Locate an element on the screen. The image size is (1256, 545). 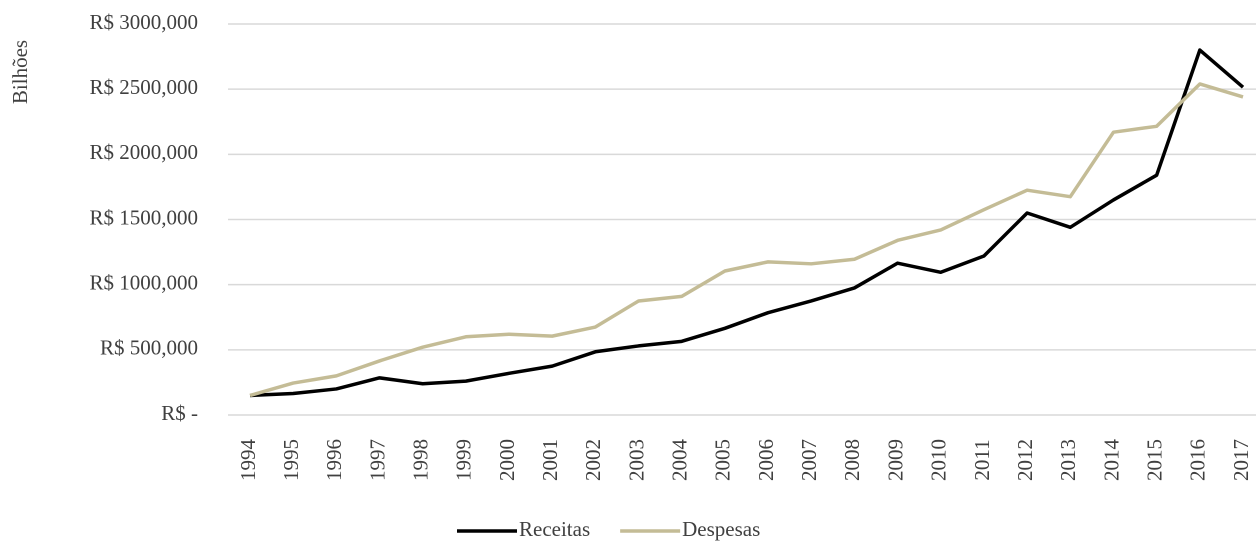
x-tick-label: 1995 is located at coordinates (291, 460).